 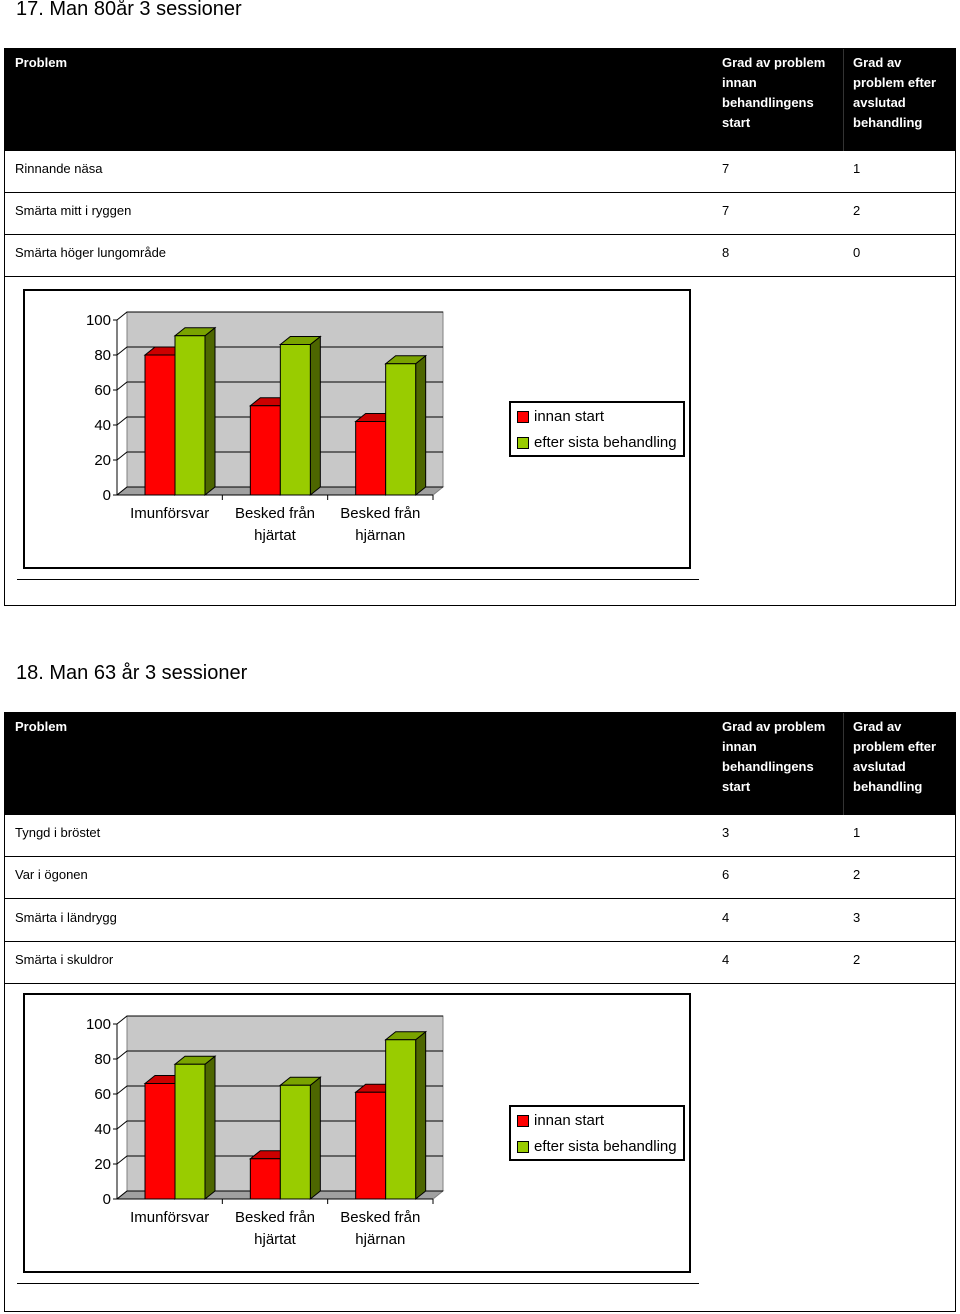 What do you see at coordinates (64, 959) in the screenshot?
I see `row-problem: Smärta i skuldror` at bounding box center [64, 959].